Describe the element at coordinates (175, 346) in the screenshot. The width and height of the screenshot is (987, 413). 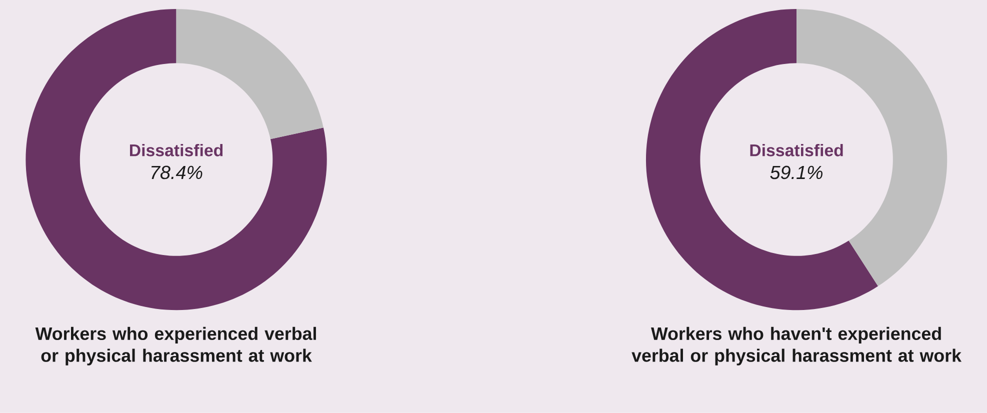
I see `text: Workers who experienced verbal or physical harassment at work` at that location.